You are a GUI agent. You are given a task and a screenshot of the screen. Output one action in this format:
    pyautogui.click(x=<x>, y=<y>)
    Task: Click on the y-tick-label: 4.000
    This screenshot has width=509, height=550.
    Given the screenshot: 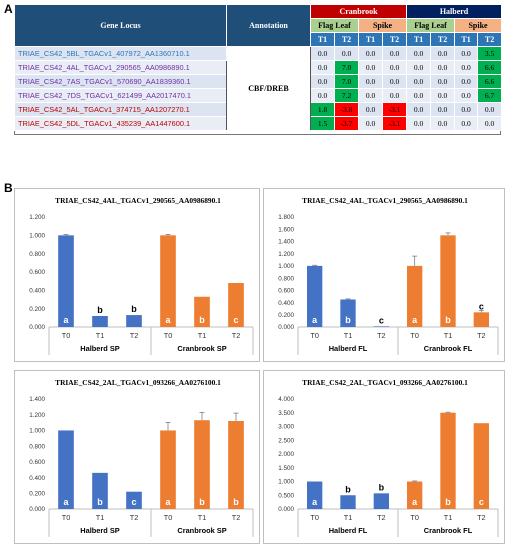 What is the action you would take?
    pyautogui.click(x=286, y=399)
    